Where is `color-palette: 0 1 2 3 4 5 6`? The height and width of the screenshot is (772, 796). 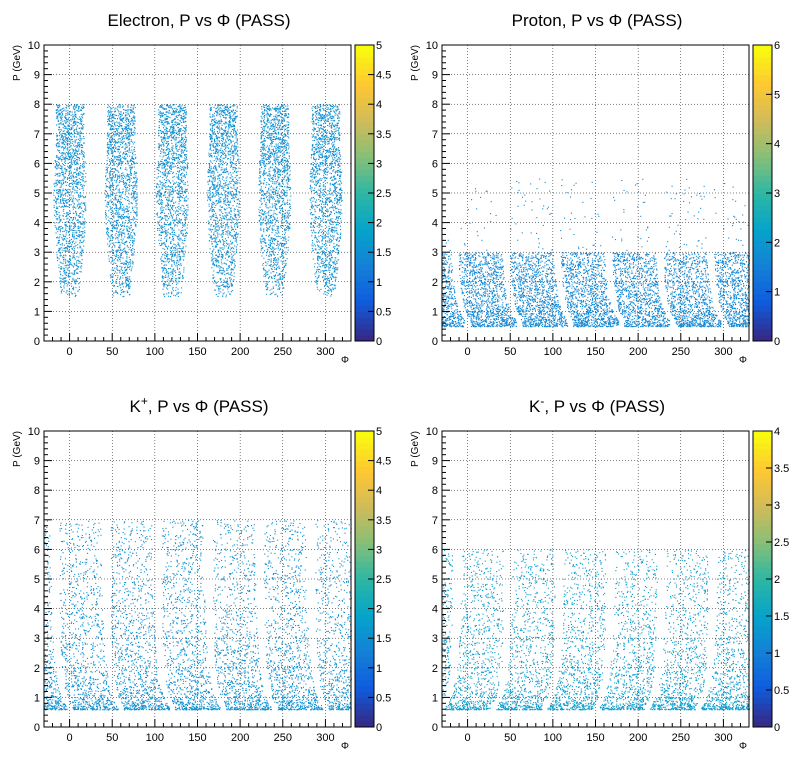
color-palette: 0 1 2 3 4 5 6 is located at coordinates (766, 194).